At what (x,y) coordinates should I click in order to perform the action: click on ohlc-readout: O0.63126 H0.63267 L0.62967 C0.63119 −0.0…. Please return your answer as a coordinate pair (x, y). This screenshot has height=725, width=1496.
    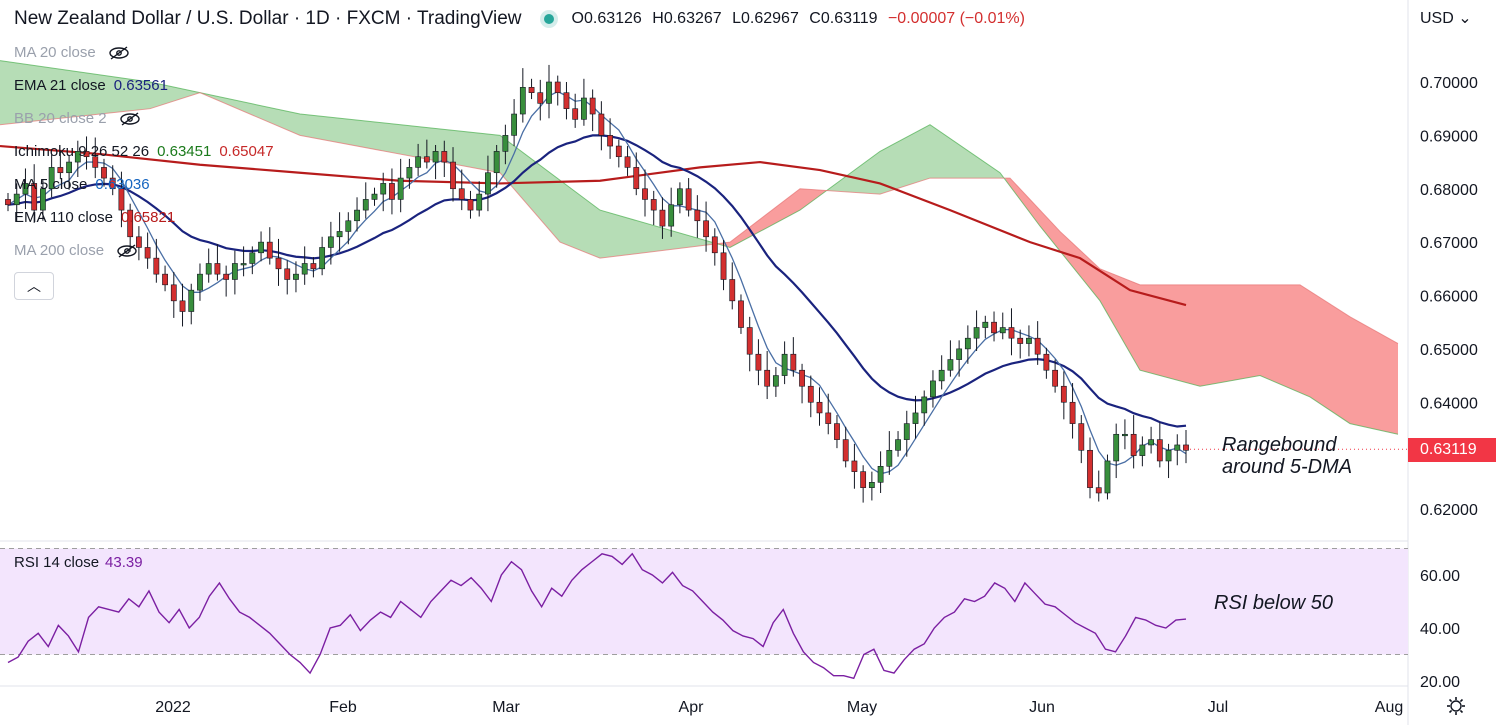
    Looking at the image, I should click on (801, 19).